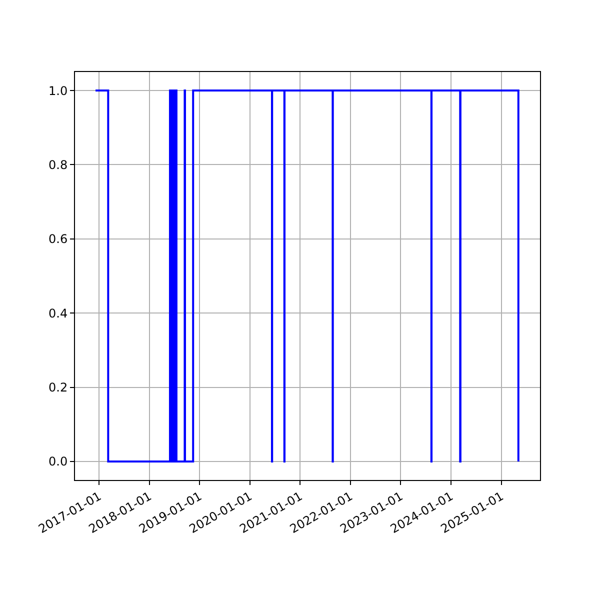 The width and height of the screenshot is (600, 600). Describe the element at coordinates (58, 91) in the screenshot. I see `y-tick-label: 1.0` at that location.